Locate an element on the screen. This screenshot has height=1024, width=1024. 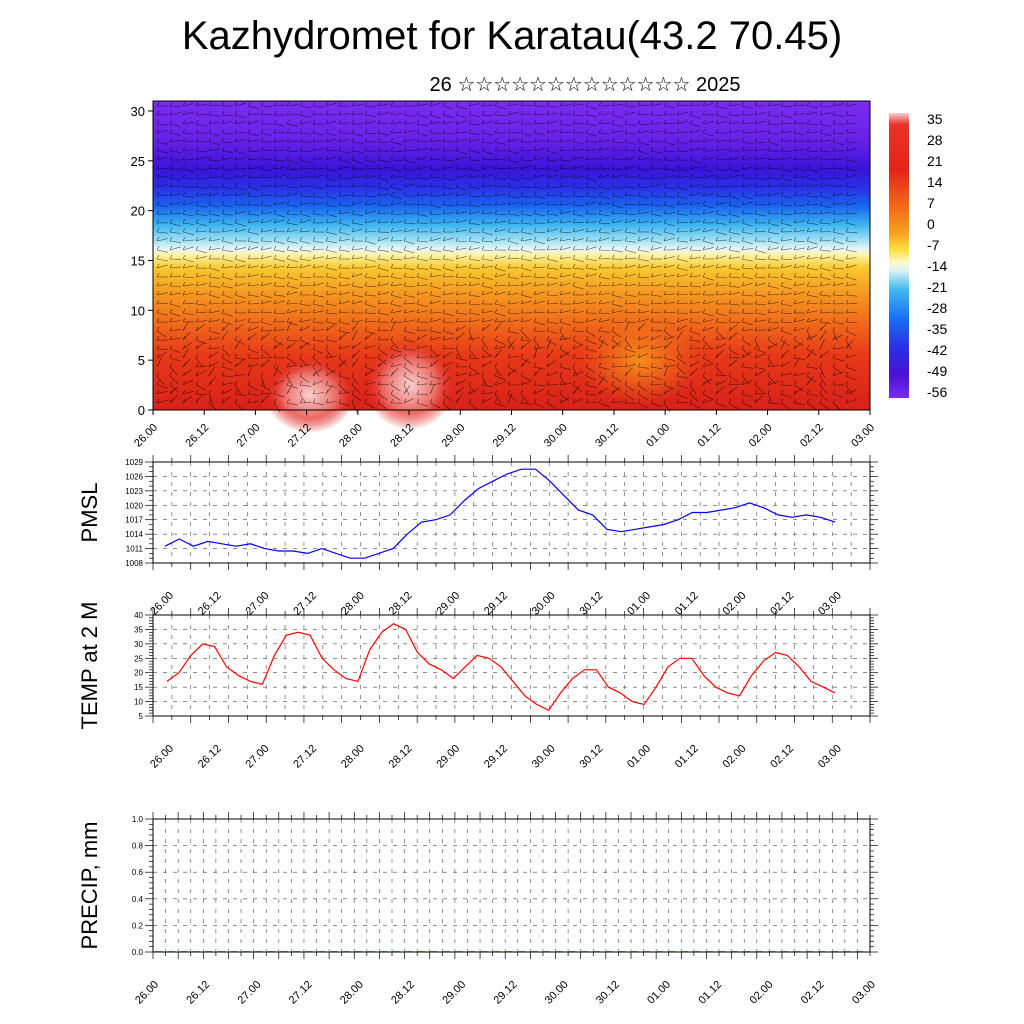
y-tick-label: 1014 is located at coordinates (134, 534).